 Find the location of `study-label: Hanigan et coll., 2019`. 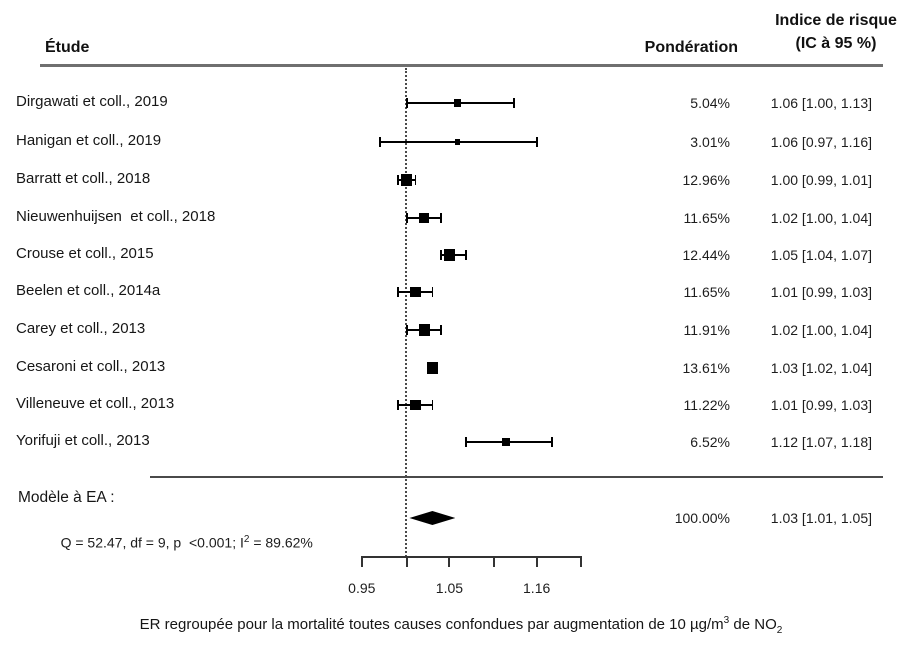

study-label: Hanigan et coll., 2019 is located at coordinates (89, 140).